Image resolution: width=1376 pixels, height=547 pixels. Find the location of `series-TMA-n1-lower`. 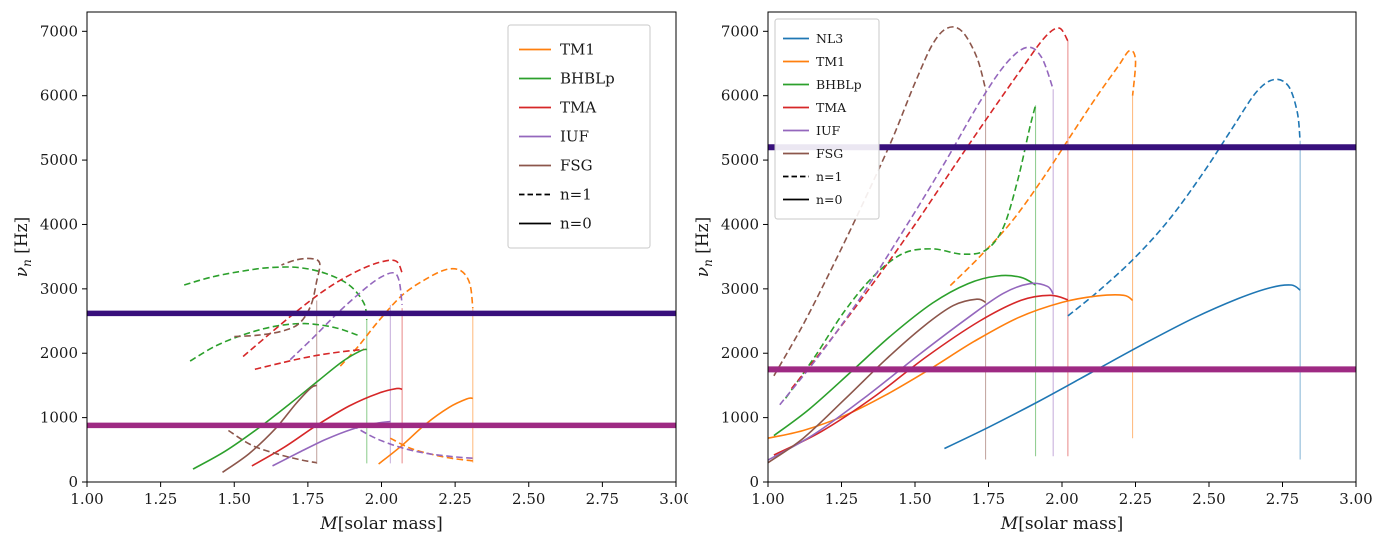

series-TMA-n1-lower is located at coordinates (309, 359).